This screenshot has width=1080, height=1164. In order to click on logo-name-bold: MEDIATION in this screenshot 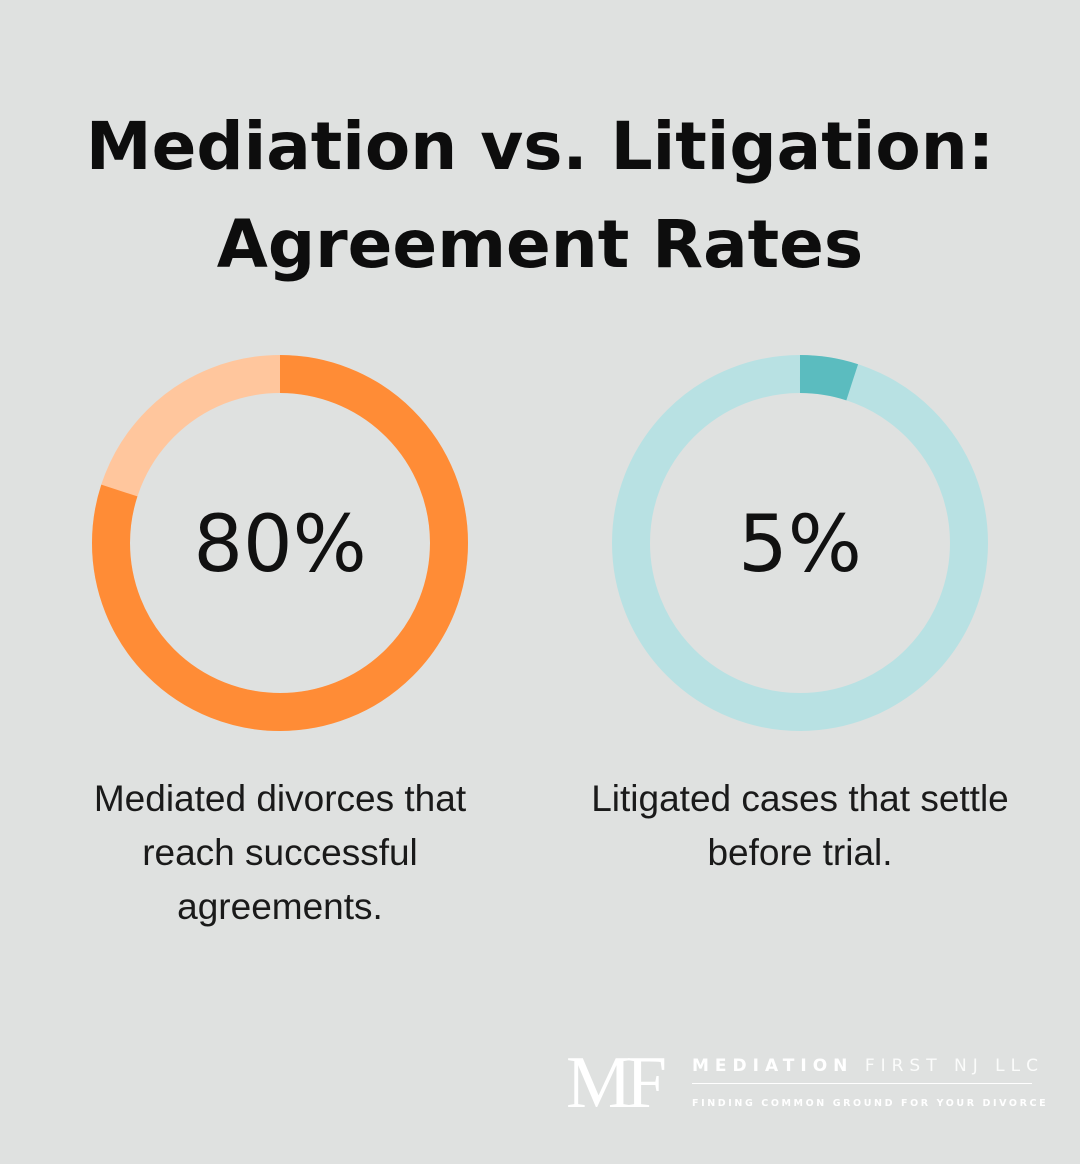, I will do `click(773, 1066)`.